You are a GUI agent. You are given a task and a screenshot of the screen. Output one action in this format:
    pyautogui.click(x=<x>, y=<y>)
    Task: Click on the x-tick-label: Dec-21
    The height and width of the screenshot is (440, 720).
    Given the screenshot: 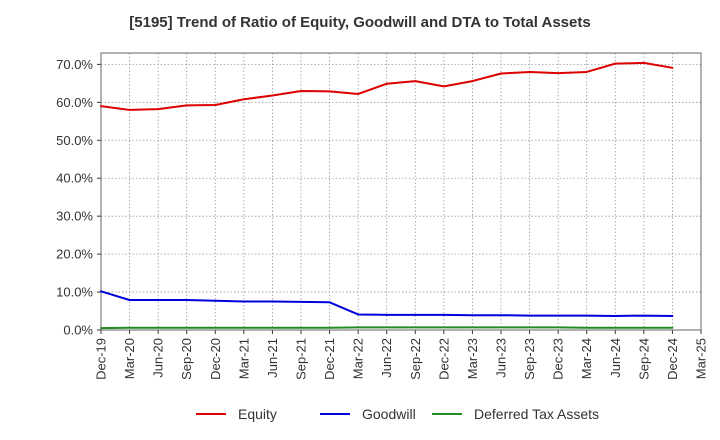 What is the action you would take?
    pyautogui.click(x=329, y=359)
    